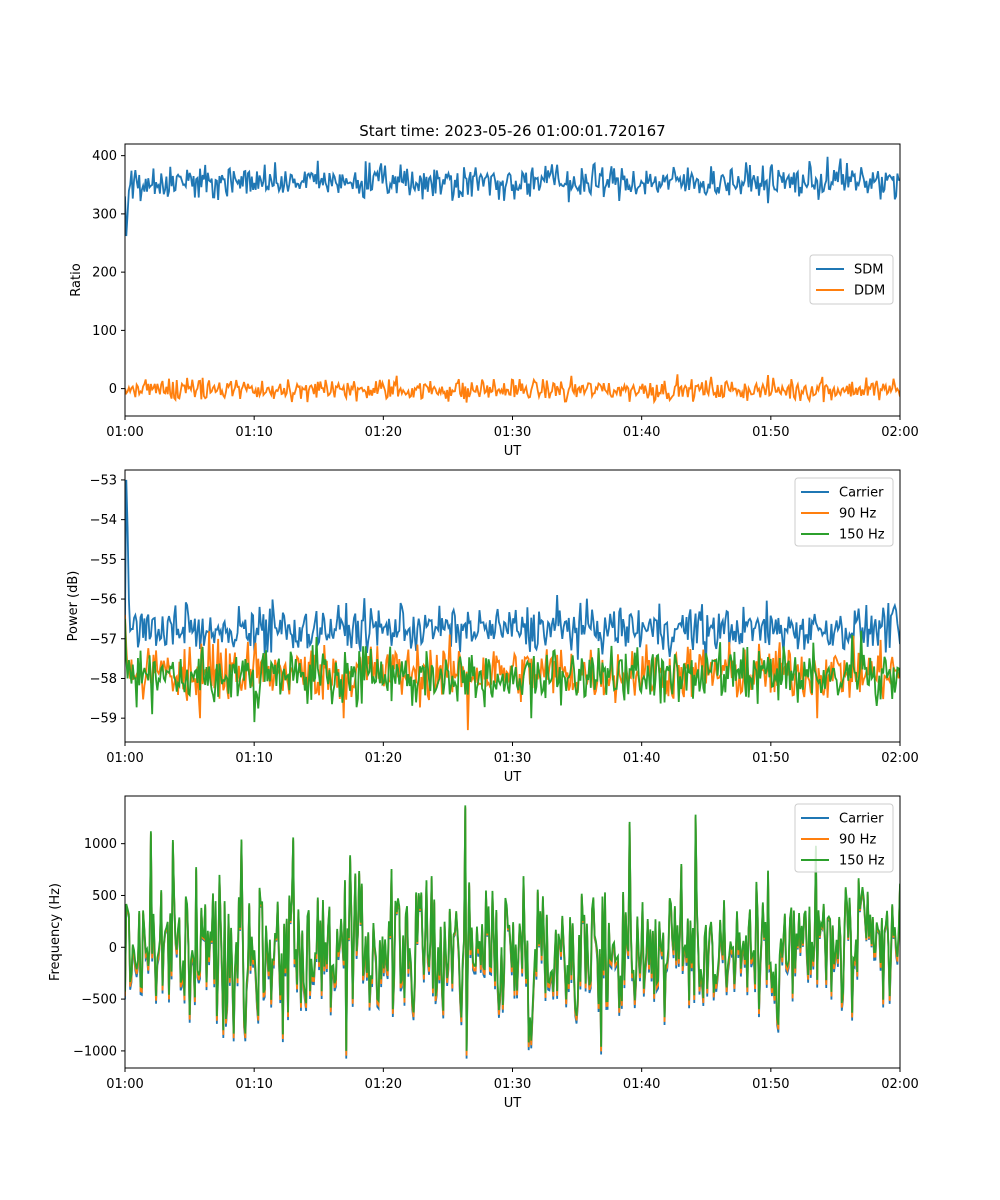 The height and width of the screenshot is (1200, 1000). Describe the element at coordinates (104, 214) in the screenshot. I see `y-tick-label: 300` at that location.